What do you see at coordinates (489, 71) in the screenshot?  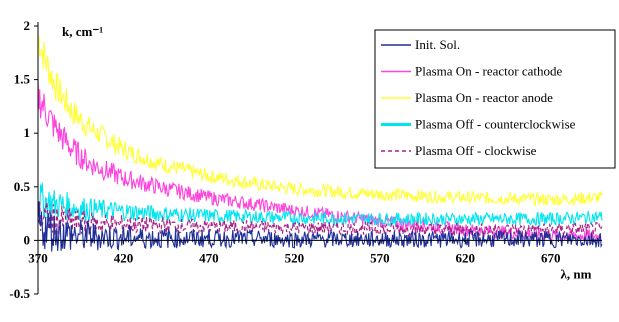 I see `legend-label: Plasma On - reactor cathode` at bounding box center [489, 71].